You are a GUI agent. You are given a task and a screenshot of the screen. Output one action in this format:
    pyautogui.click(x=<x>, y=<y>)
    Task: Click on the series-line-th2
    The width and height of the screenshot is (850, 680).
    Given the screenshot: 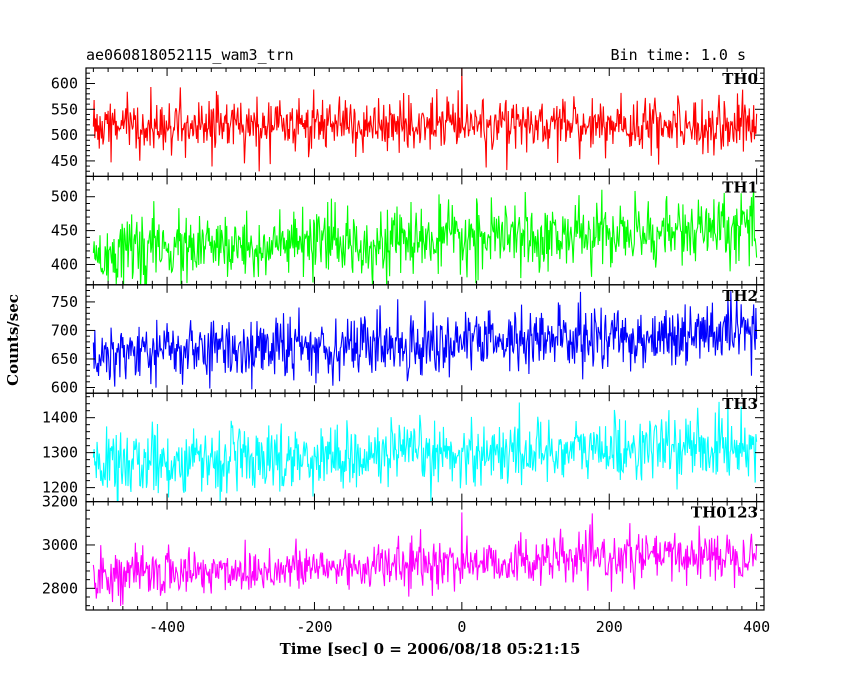 What is the action you would take?
    pyautogui.click(x=425, y=340)
    